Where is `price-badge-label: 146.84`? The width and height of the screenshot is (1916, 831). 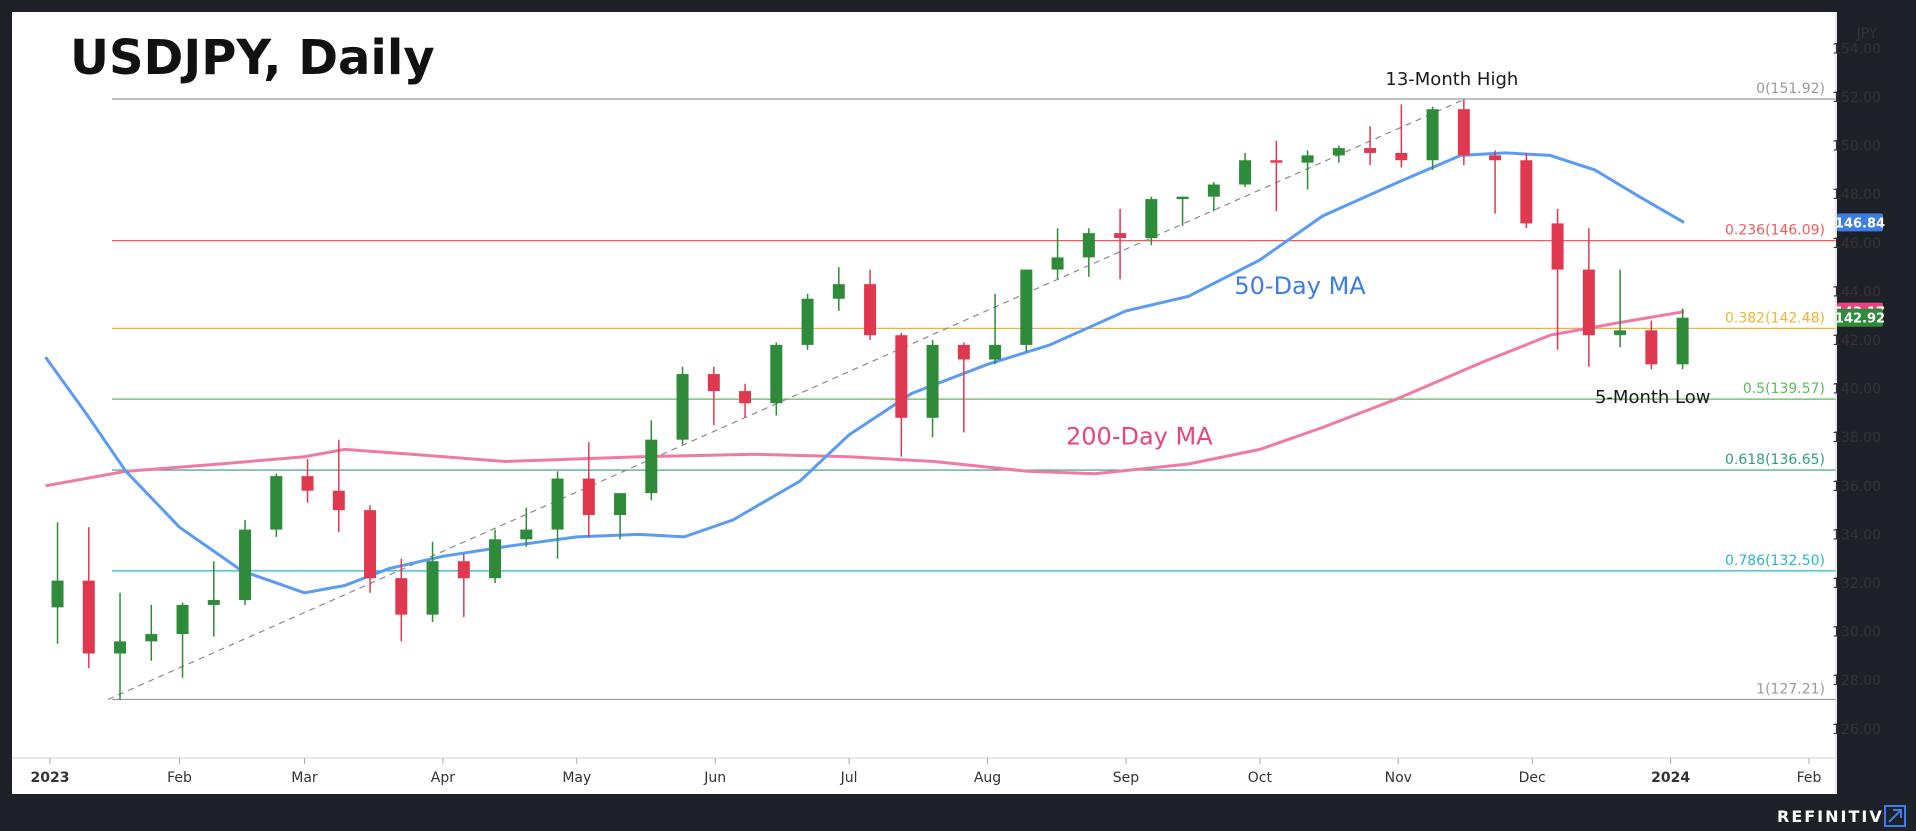
price-badge-label: 146.84 is located at coordinates (1860, 223).